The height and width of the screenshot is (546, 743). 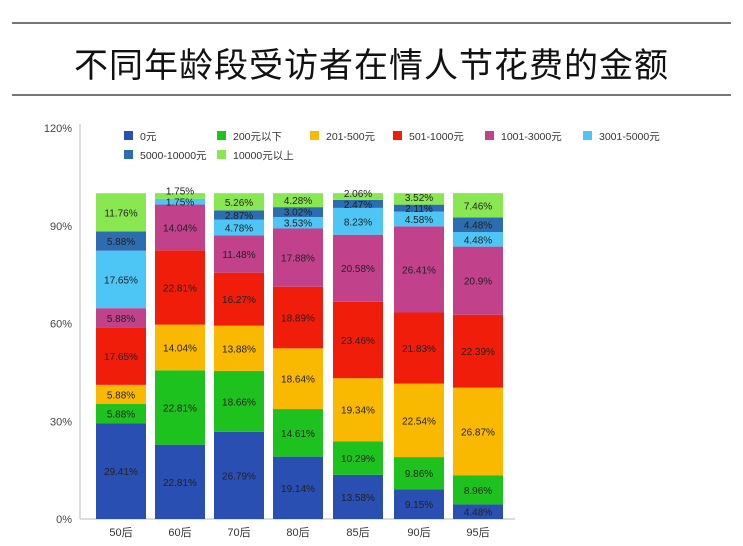 I want to click on data-label: 17.65%, so click(x=121, y=357).